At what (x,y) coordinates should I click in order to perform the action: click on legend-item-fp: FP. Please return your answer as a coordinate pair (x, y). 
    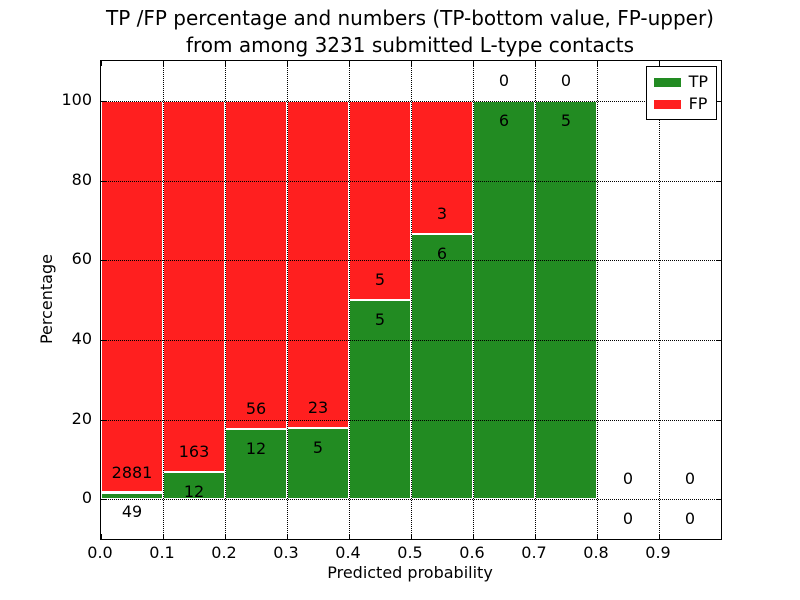
    Looking at the image, I should click on (680, 104).